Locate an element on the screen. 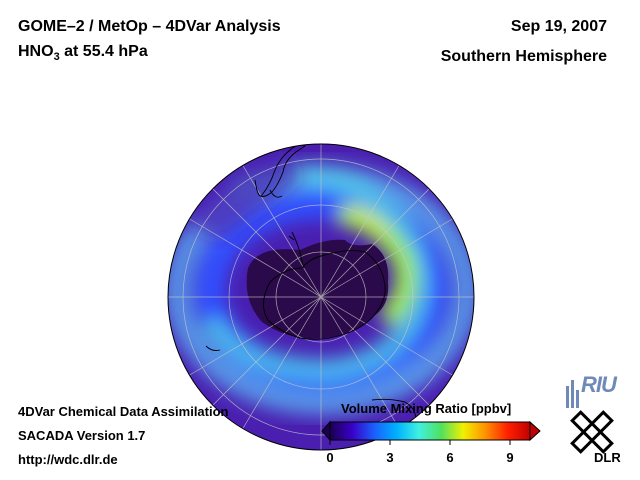 This screenshot has width=640, height=480. colorbar-high-arrow is located at coordinates (535, 431).